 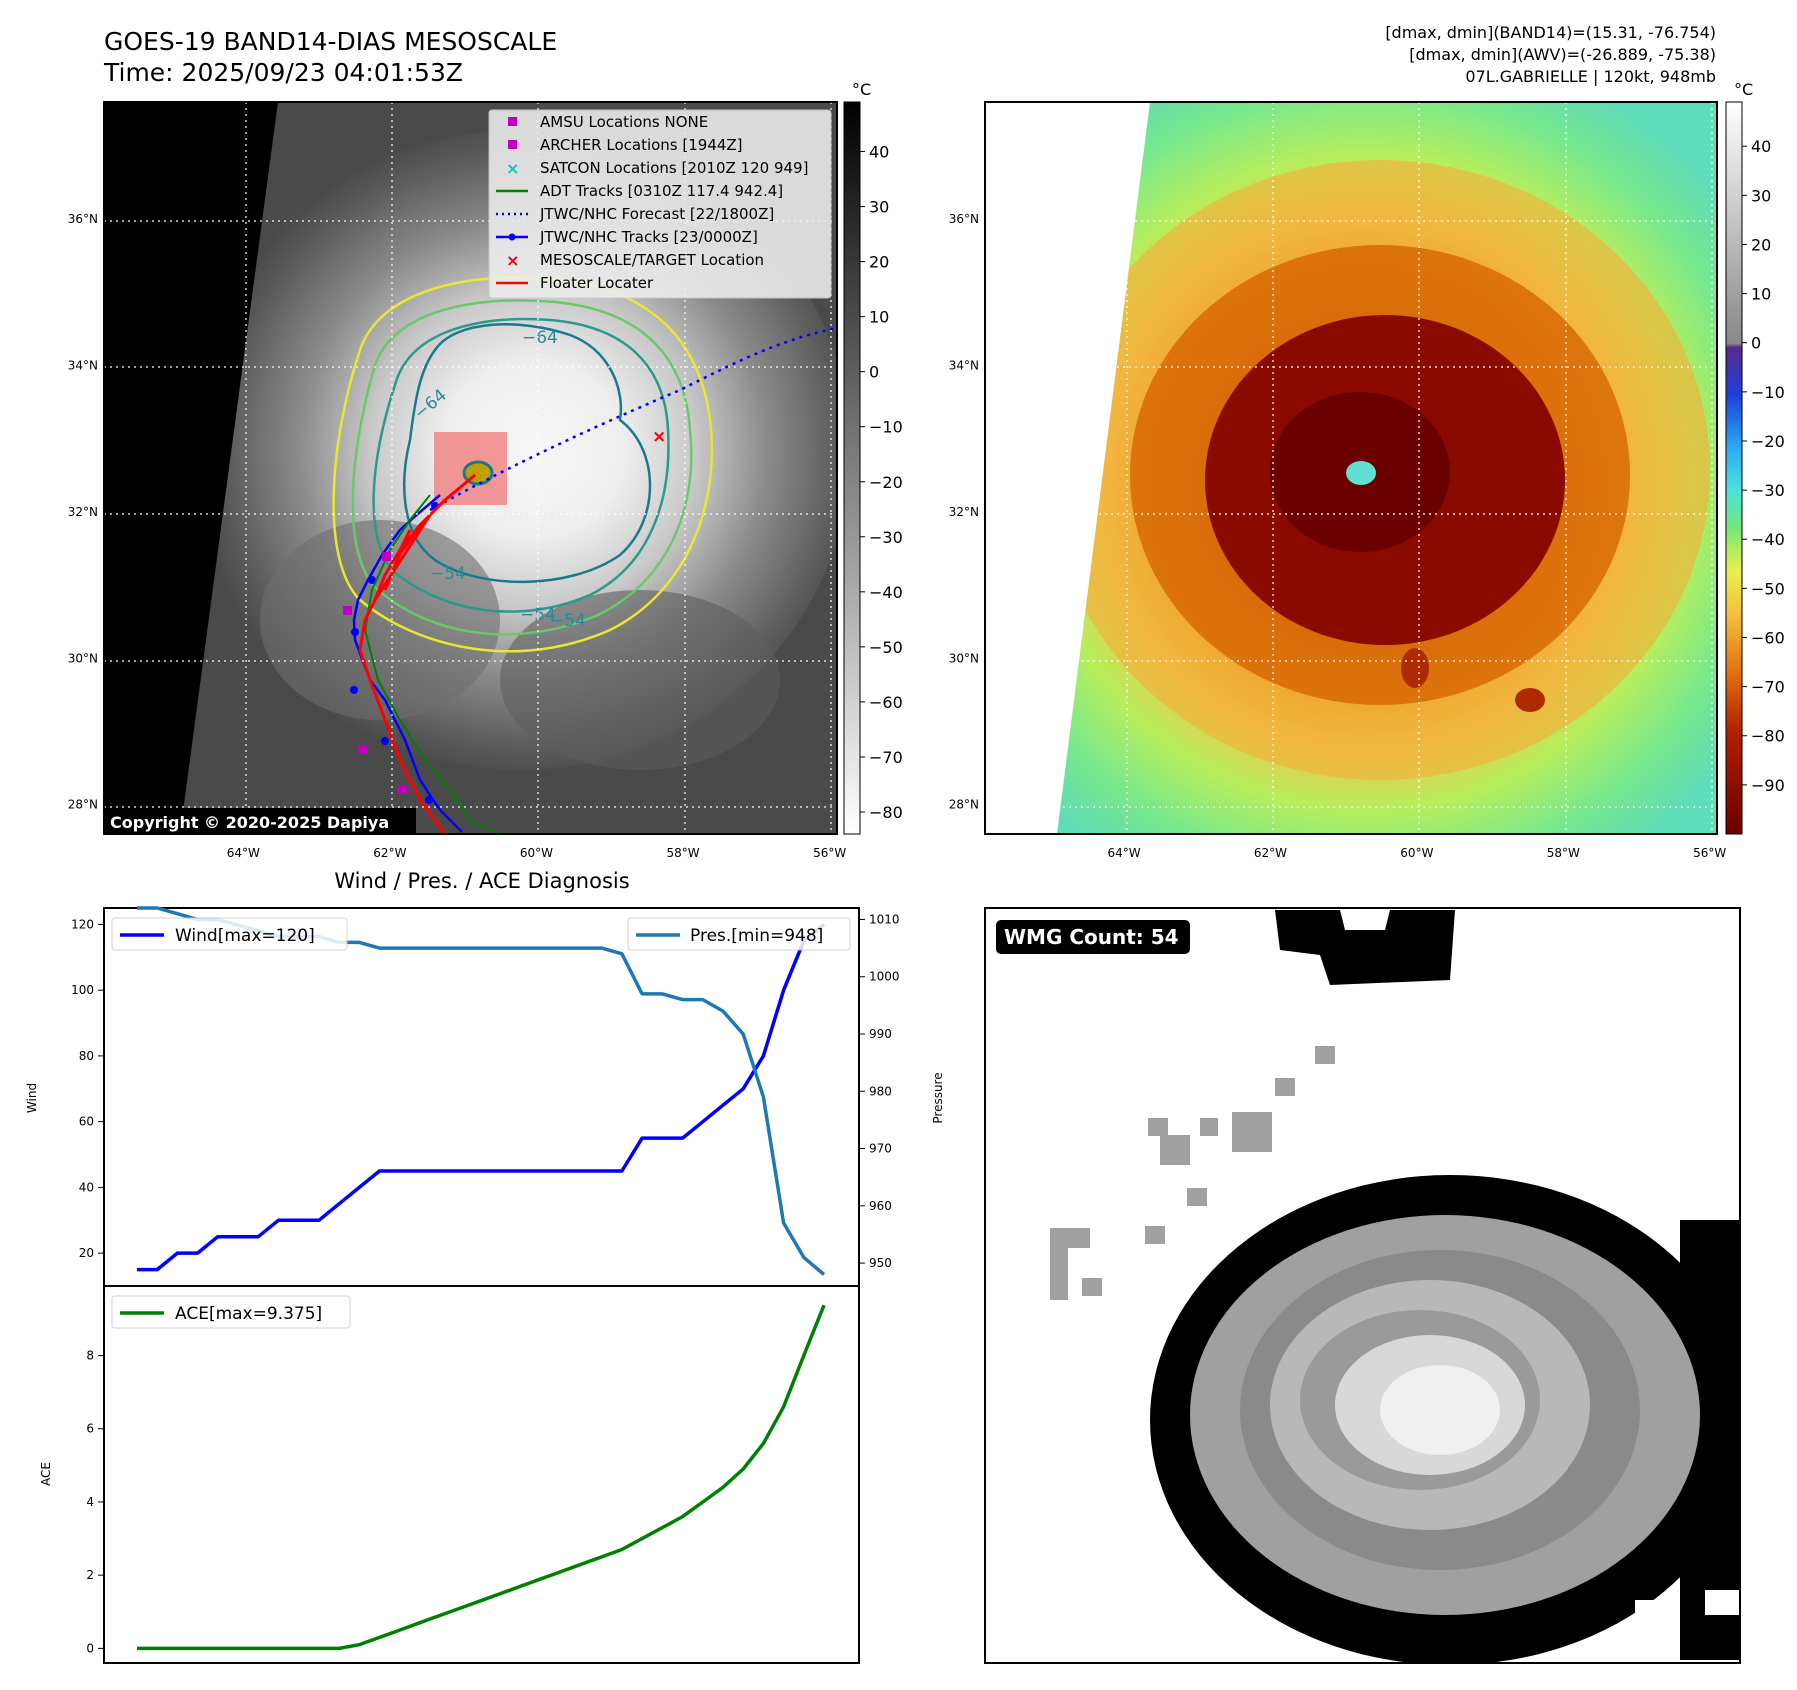 What do you see at coordinates (389, 853) in the screenshot?
I see `lon-tick-label: 62°W` at bounding box center [389, 853].